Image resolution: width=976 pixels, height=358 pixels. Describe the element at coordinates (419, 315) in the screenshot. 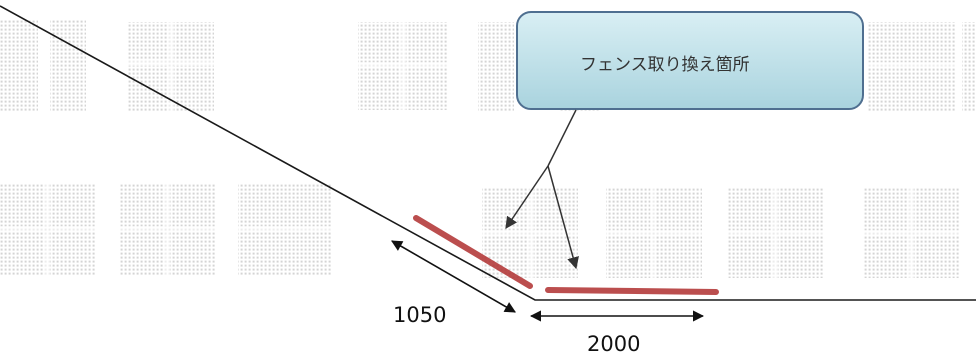

I see `dimension-label-slope: 1050` at that location.